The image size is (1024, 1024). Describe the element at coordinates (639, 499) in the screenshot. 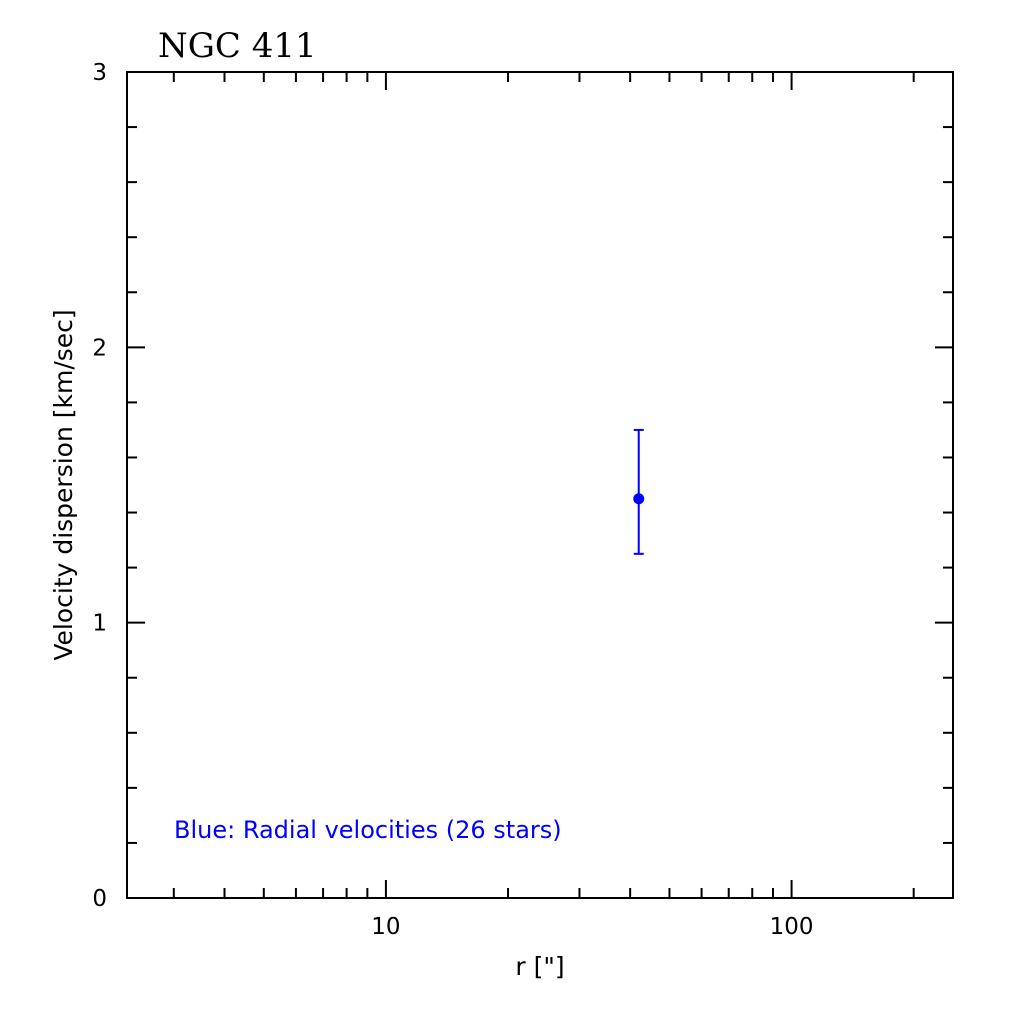

I see `data-point` at that location.